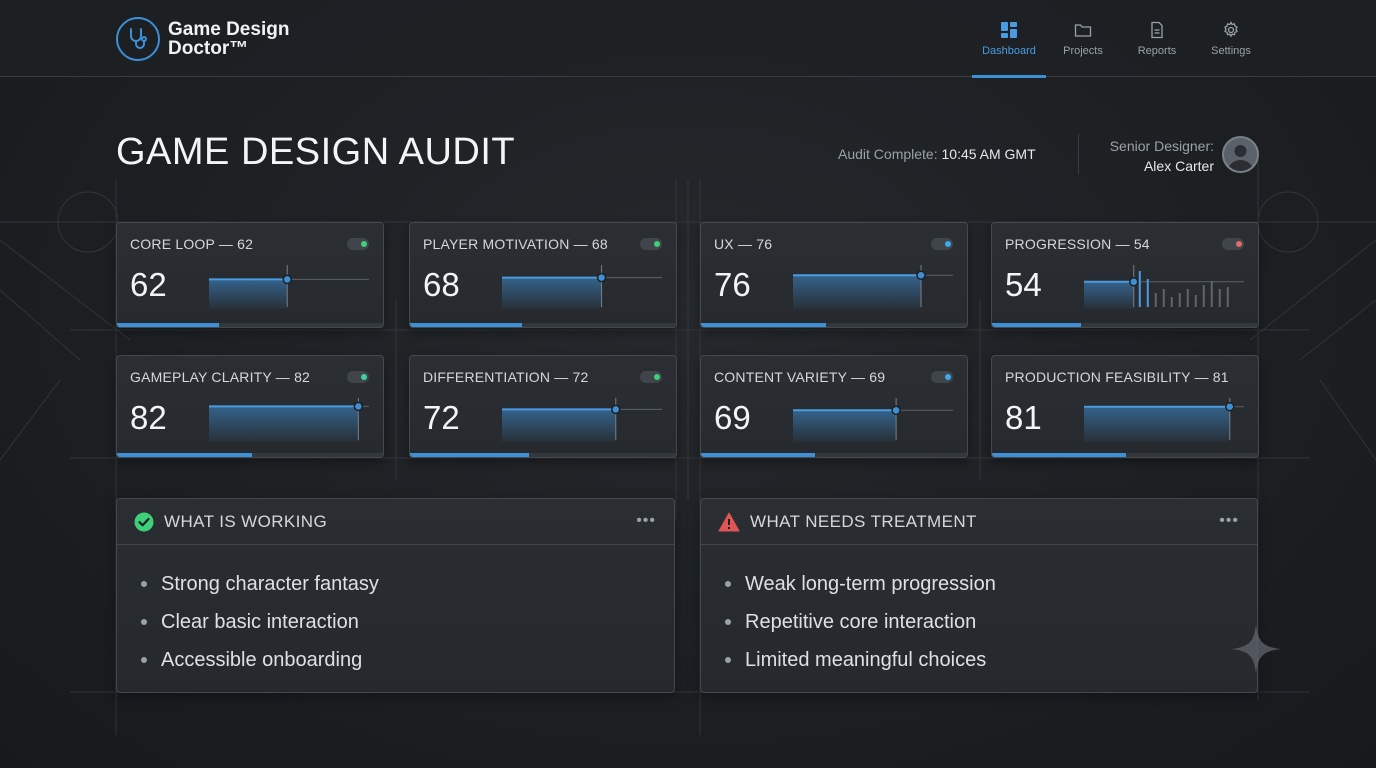  I want to click on user-icon, so click(1240, 158).